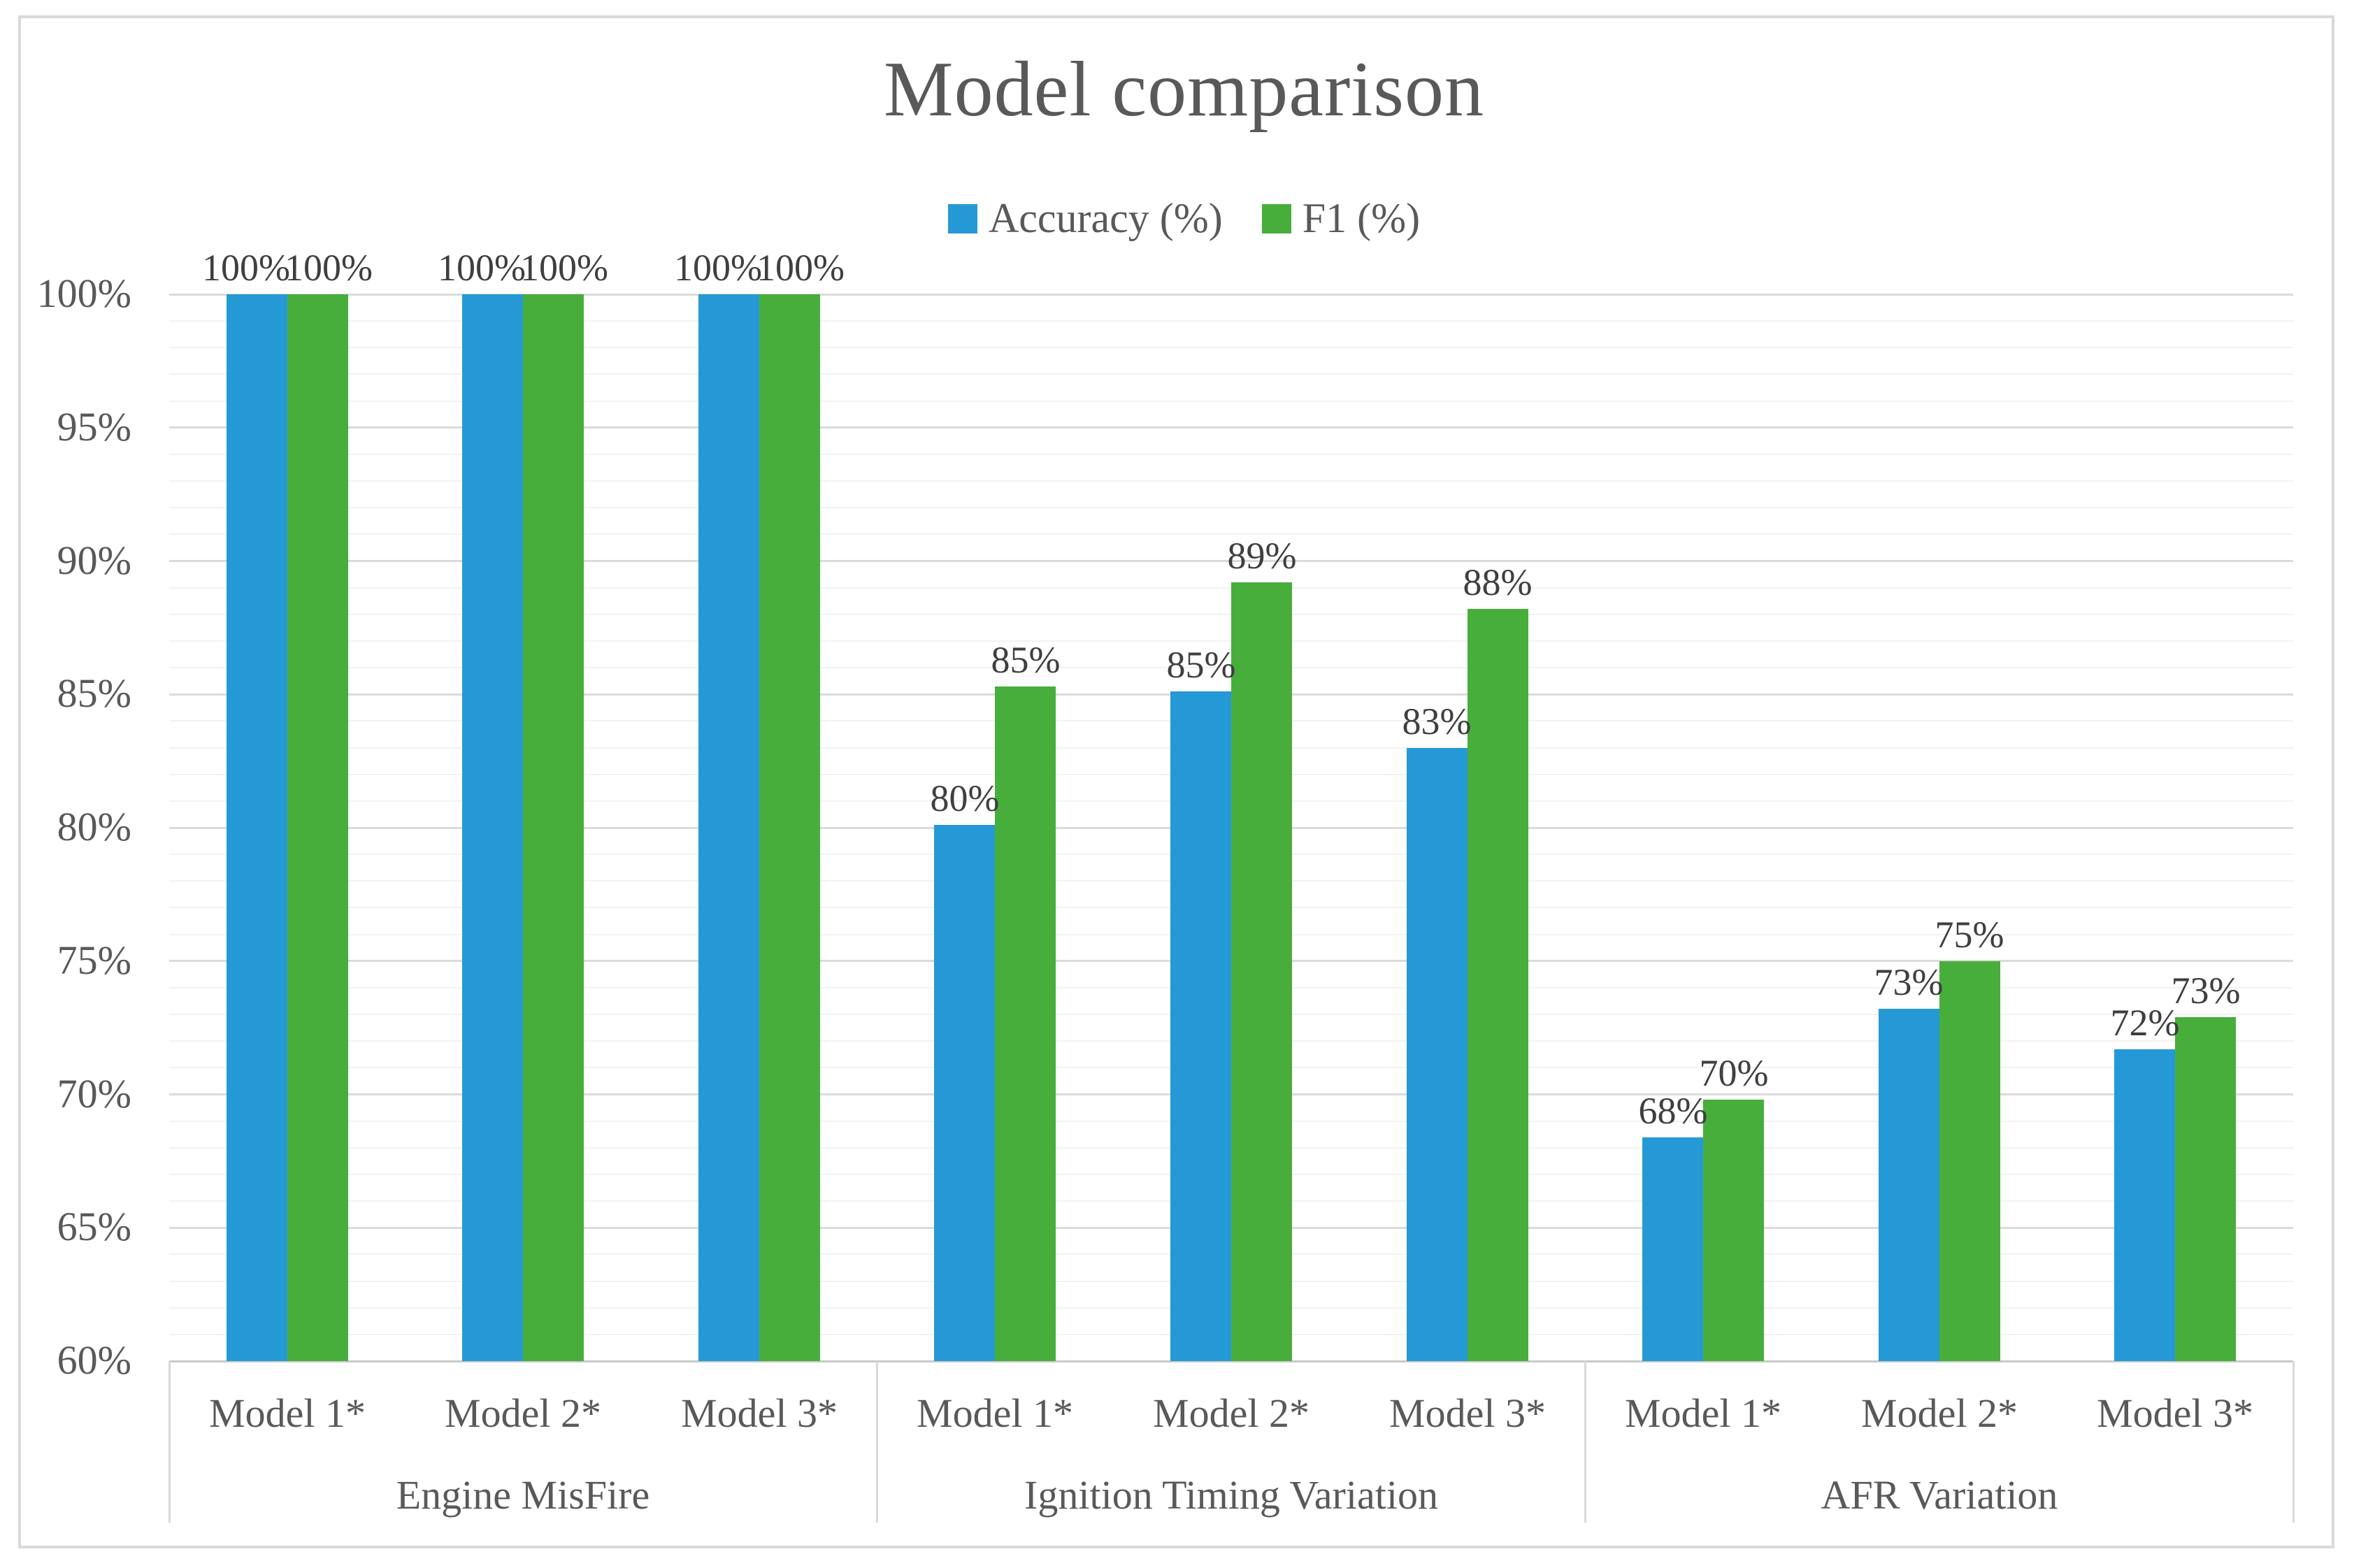 The image size is (2368, 1568). Describe the element at coordinates (1498, 582) in the screenshot. I see `data-label-f1-ignition-timing-variation-model-3: 88%` at that location.